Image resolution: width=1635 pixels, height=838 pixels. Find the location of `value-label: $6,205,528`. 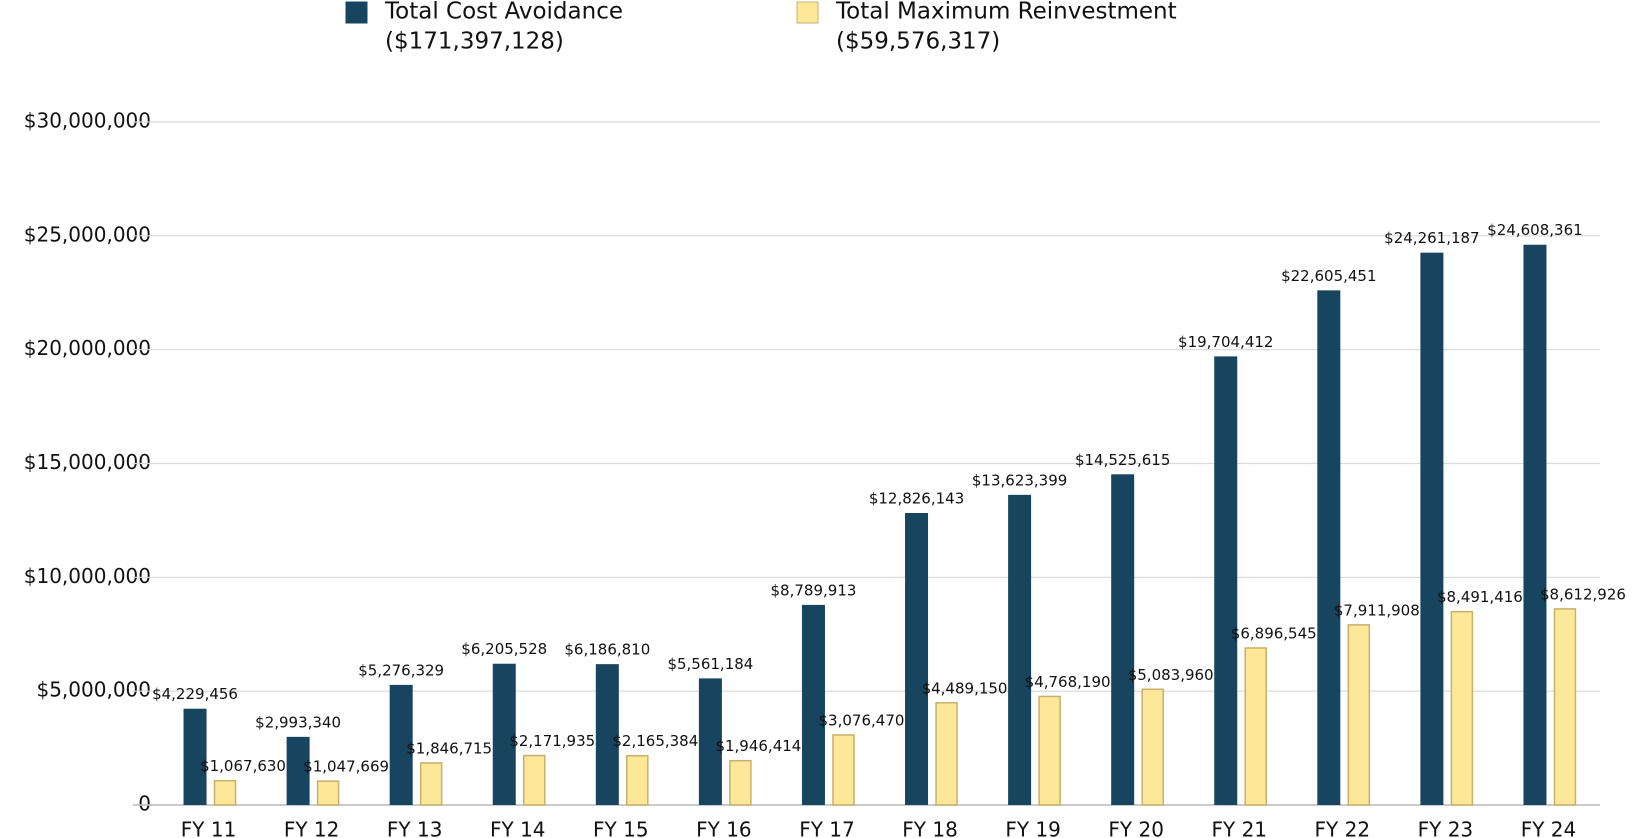

value-label: $6,205,528 is located at coordinates (504, 649).